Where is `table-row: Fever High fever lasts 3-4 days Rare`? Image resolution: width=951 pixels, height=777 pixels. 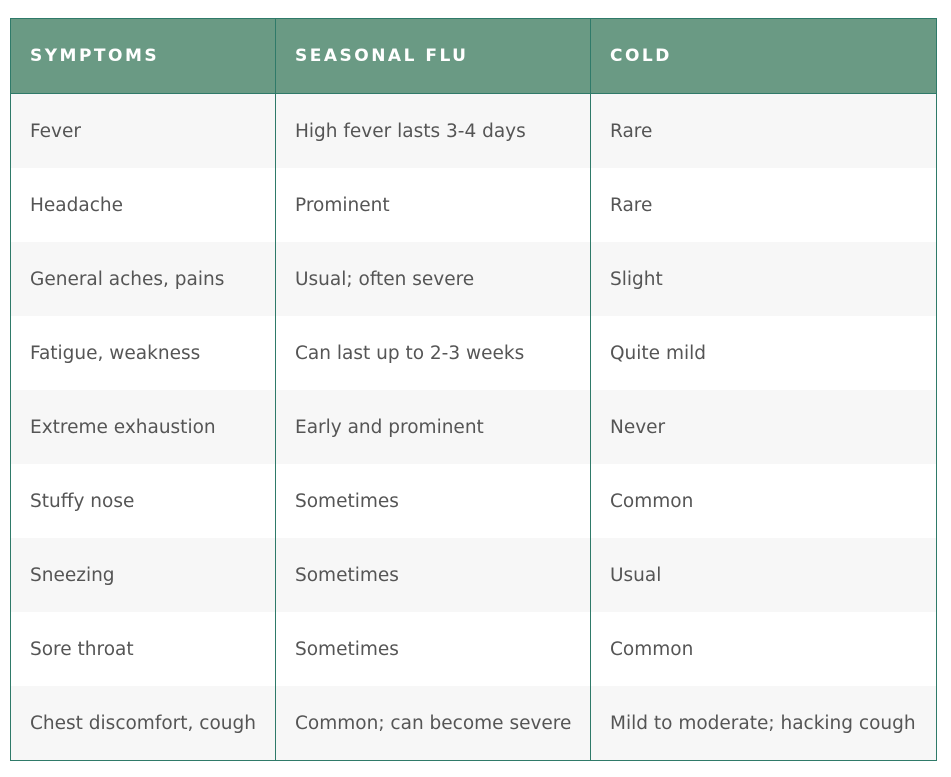
table-row: Fever High fever lasts 3-4 days Rare is located at coordinates (473, 130).